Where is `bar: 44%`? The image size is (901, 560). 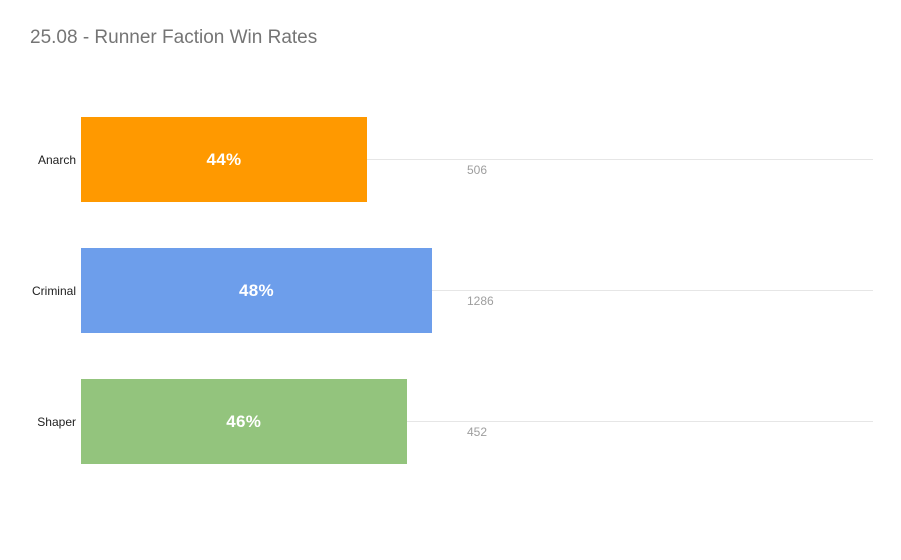 bar: 44% is located at coordinates (224, 159).